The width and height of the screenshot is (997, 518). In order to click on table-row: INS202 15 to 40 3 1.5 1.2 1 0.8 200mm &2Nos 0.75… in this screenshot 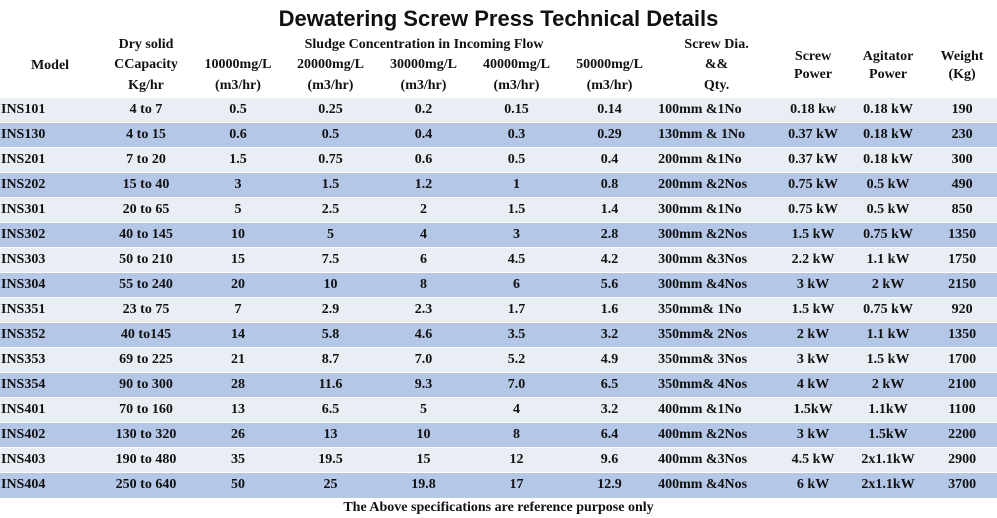, I will do `click(498, 185)`.